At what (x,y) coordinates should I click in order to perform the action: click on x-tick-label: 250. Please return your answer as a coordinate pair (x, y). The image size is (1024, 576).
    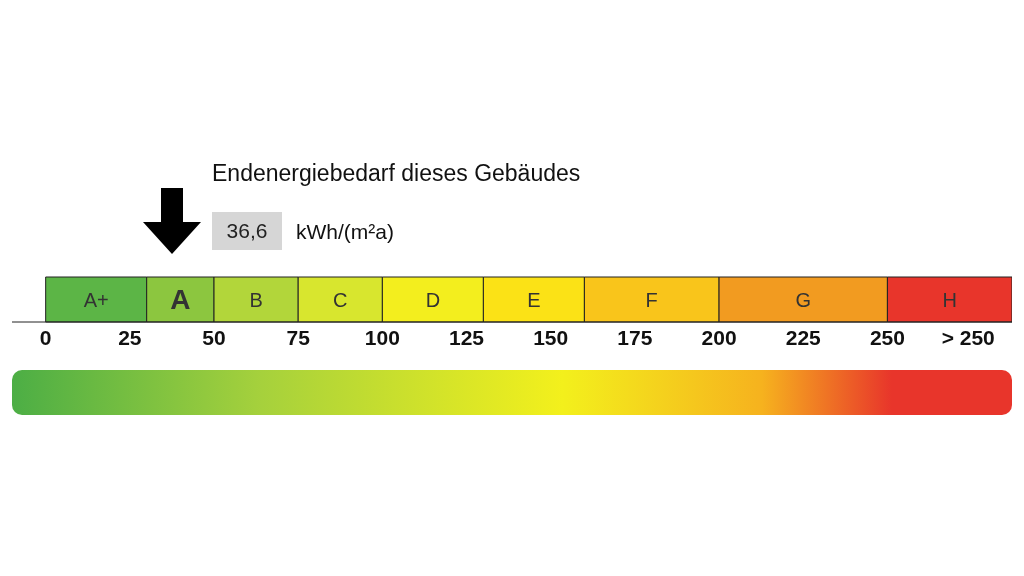
    Looking at the image, I should click on (887, 337).